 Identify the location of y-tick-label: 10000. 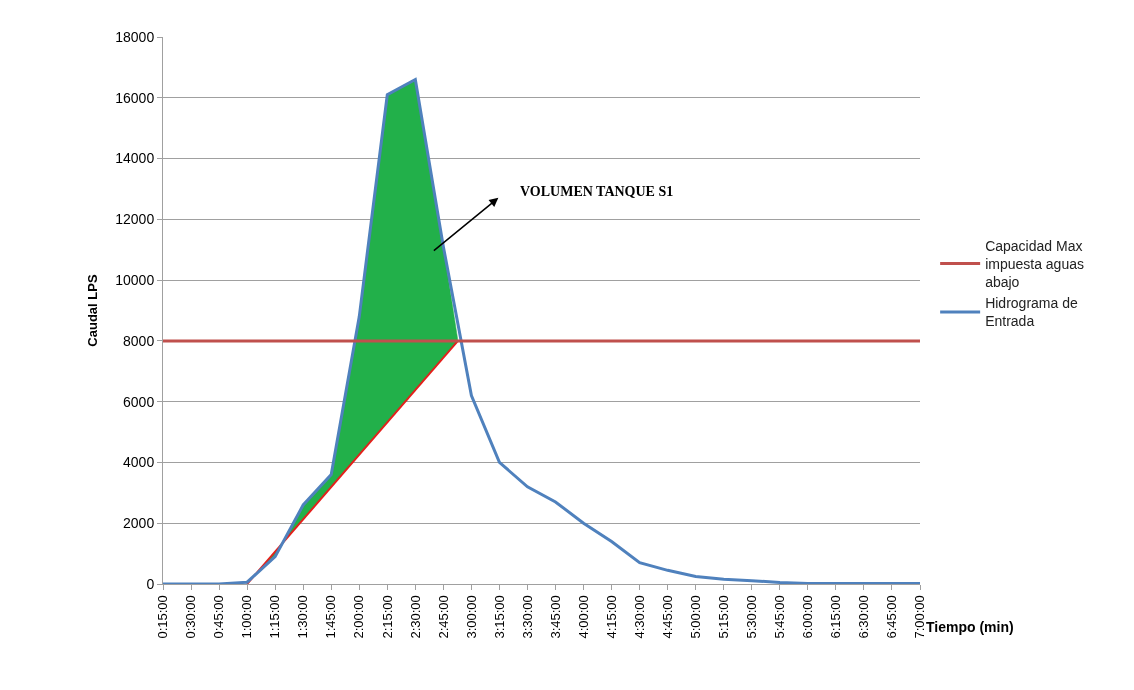
(135, 280).